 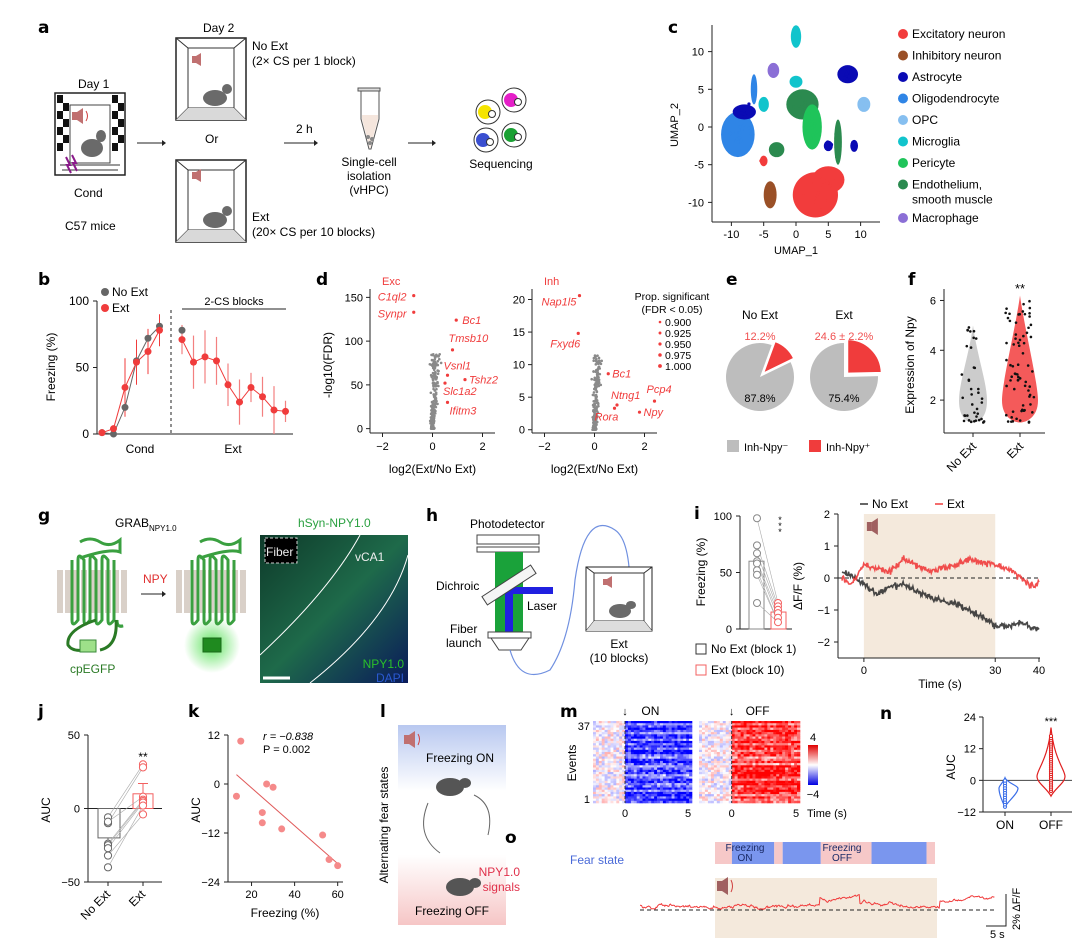 I want to click on scale-x-label: 5 s, so click(x=997, y=934).